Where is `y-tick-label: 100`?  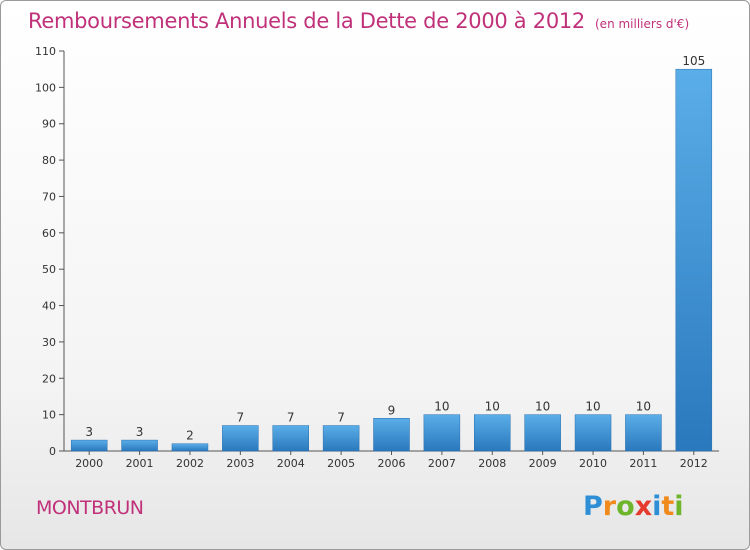 y-tick-label: 100 is located at coordinates (45, 87).